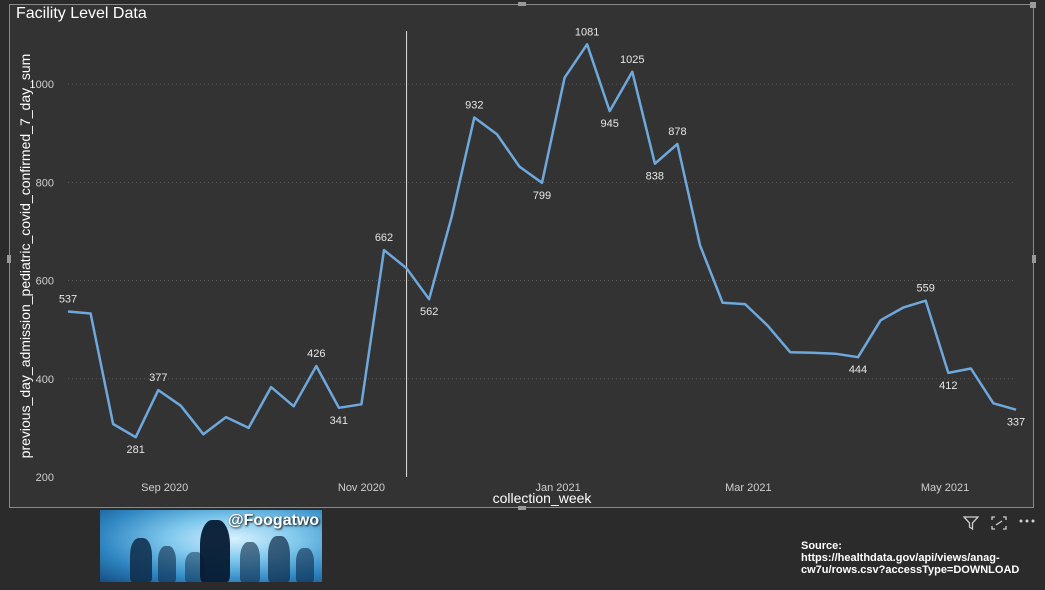 This screenshot has width=1045, height=590. I want to click on x-tick-label: Sep 2020, so click(164, 488).